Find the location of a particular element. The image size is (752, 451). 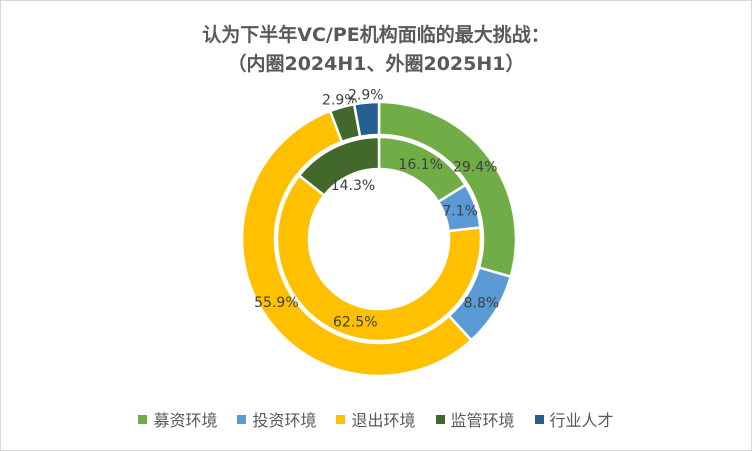

legend-item: 投资环境 is located at coordinates (276, 419).